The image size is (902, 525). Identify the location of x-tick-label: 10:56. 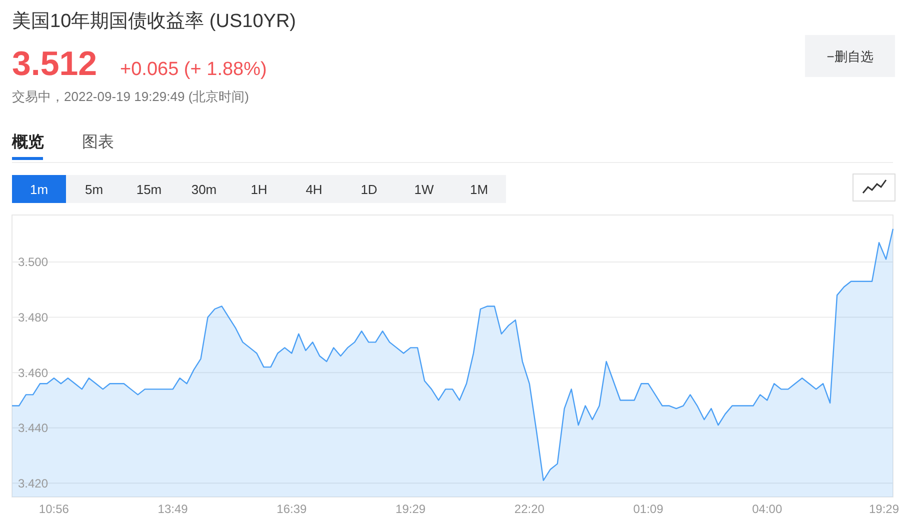
(54, 509).